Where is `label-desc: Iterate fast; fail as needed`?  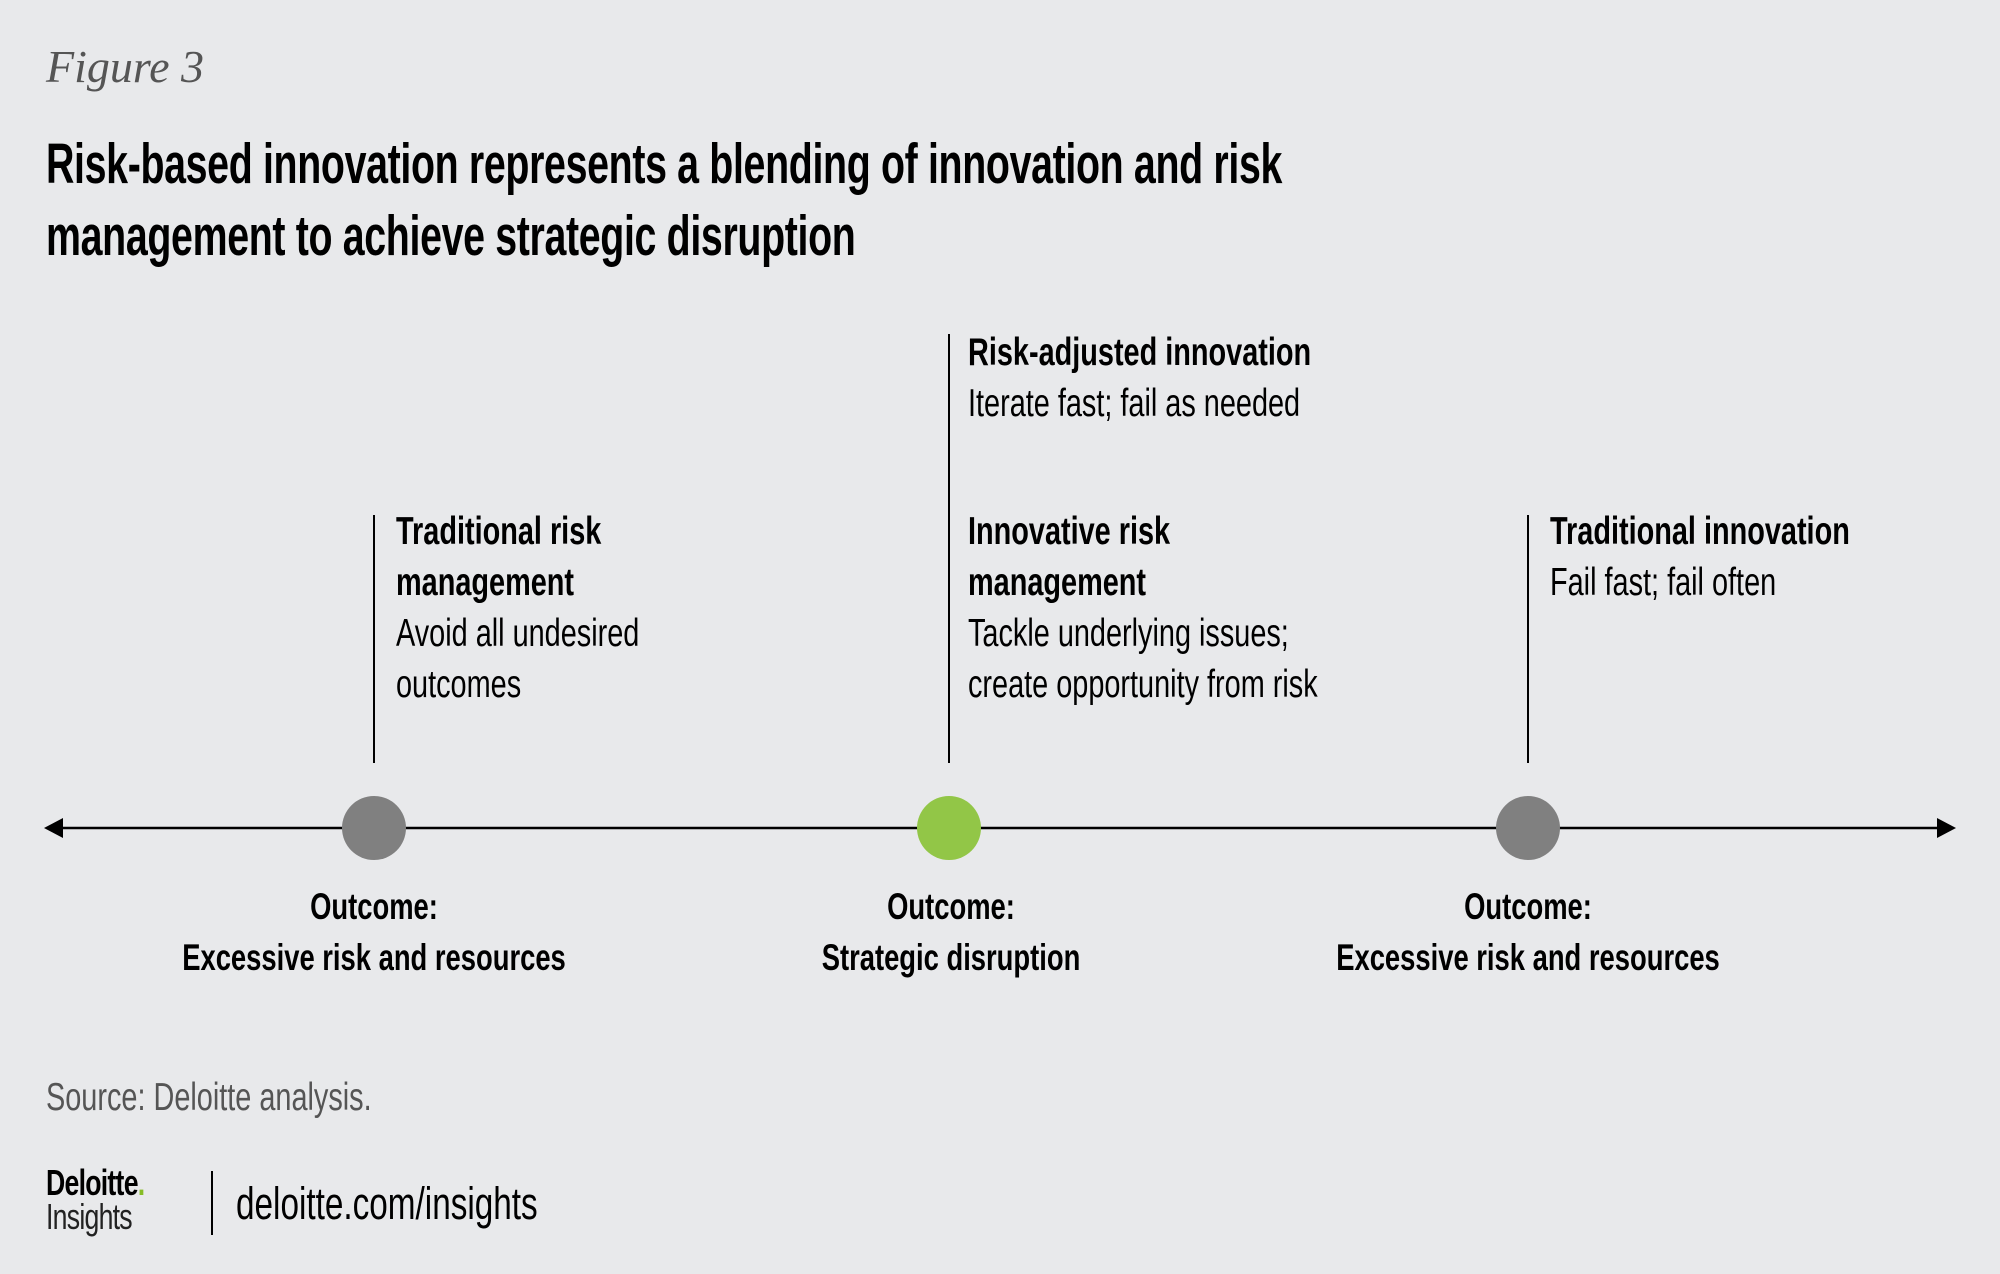
label-desc: Iterate fast; fail as needed is located at coordinates (1134, 403).